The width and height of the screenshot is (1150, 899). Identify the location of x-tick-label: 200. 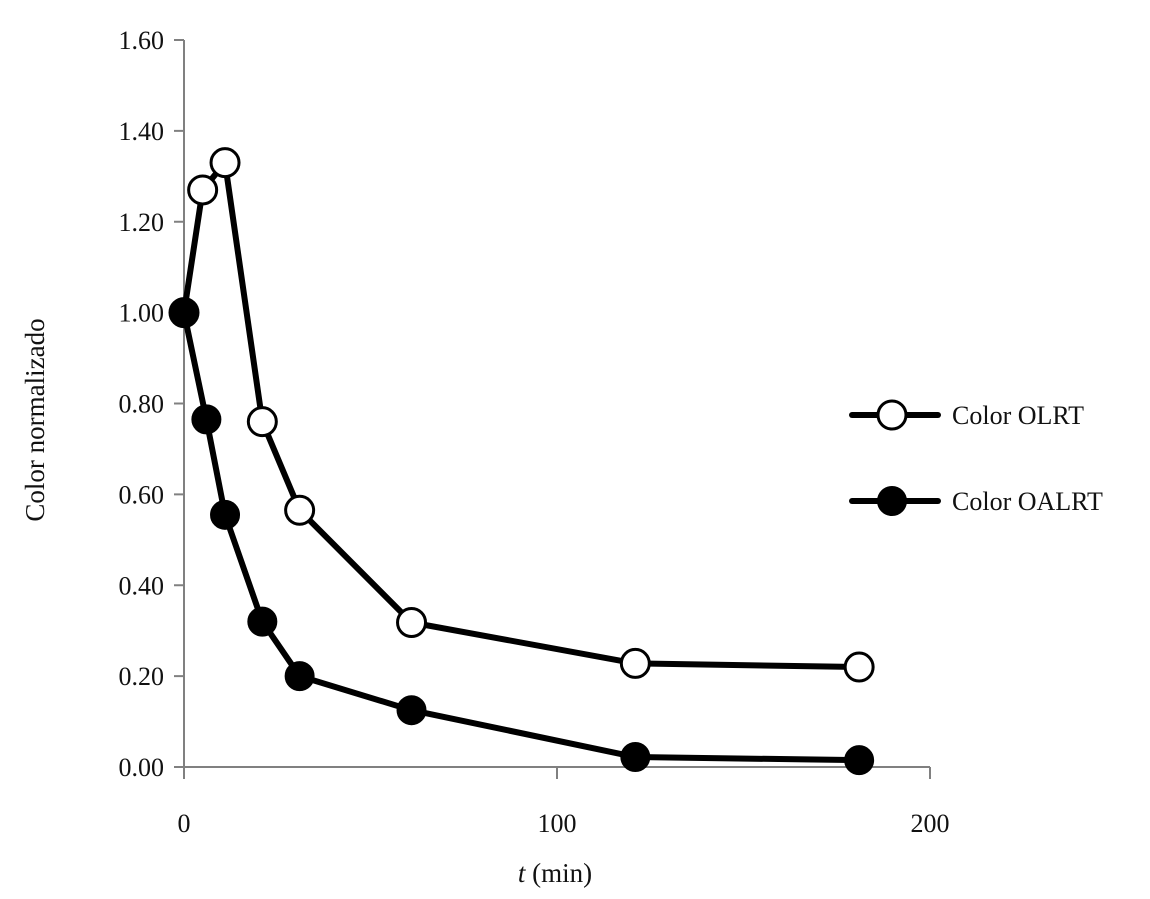
(930, 823).